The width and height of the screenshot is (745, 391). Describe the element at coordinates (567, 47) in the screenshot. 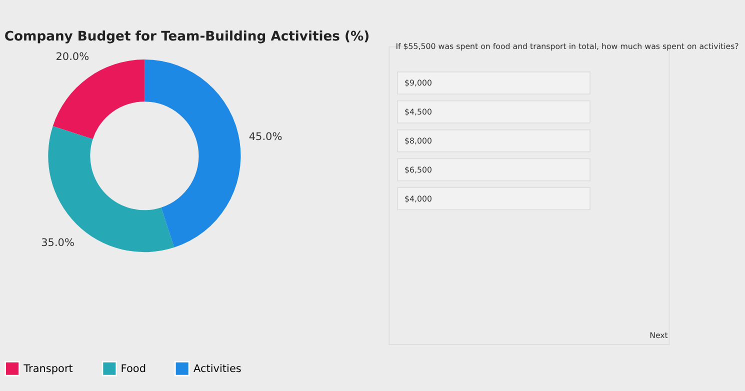

I see `text: If $55,500 was spent on food and transport in total, how much was spent on activities?` at that location.